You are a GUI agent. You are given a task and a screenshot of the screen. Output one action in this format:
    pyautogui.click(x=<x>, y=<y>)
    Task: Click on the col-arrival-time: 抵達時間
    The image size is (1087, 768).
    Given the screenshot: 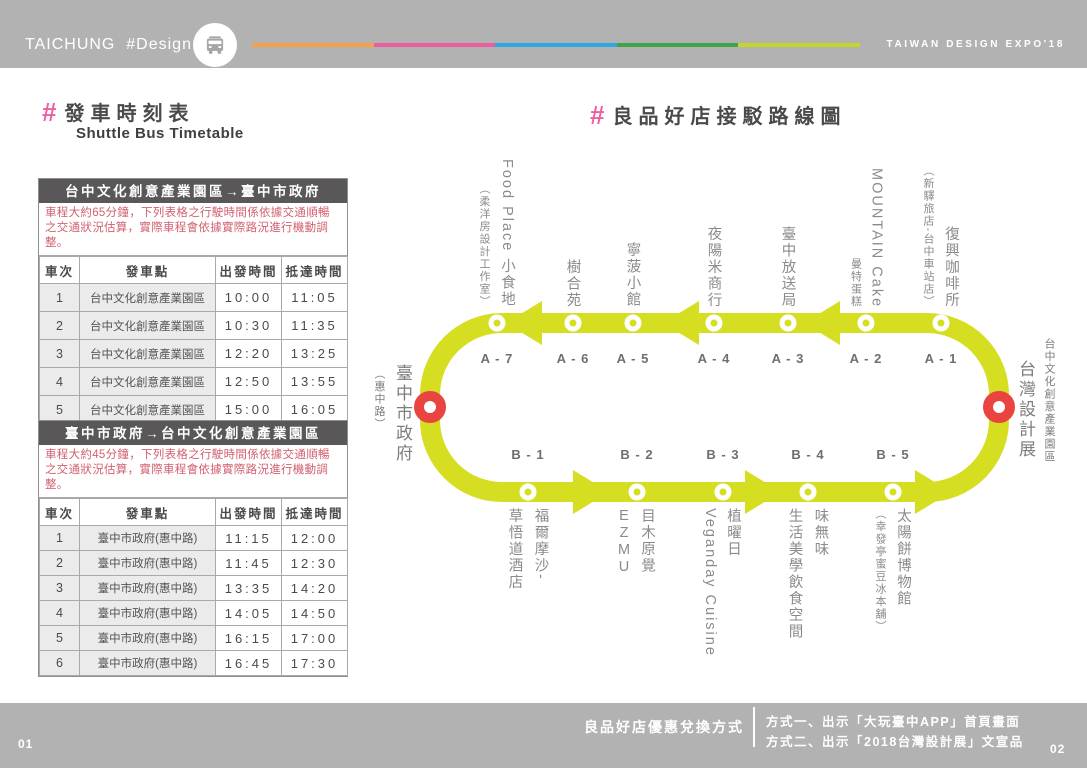 What is the action you would take?
    pyautogui.click(x=314, y=270)
    